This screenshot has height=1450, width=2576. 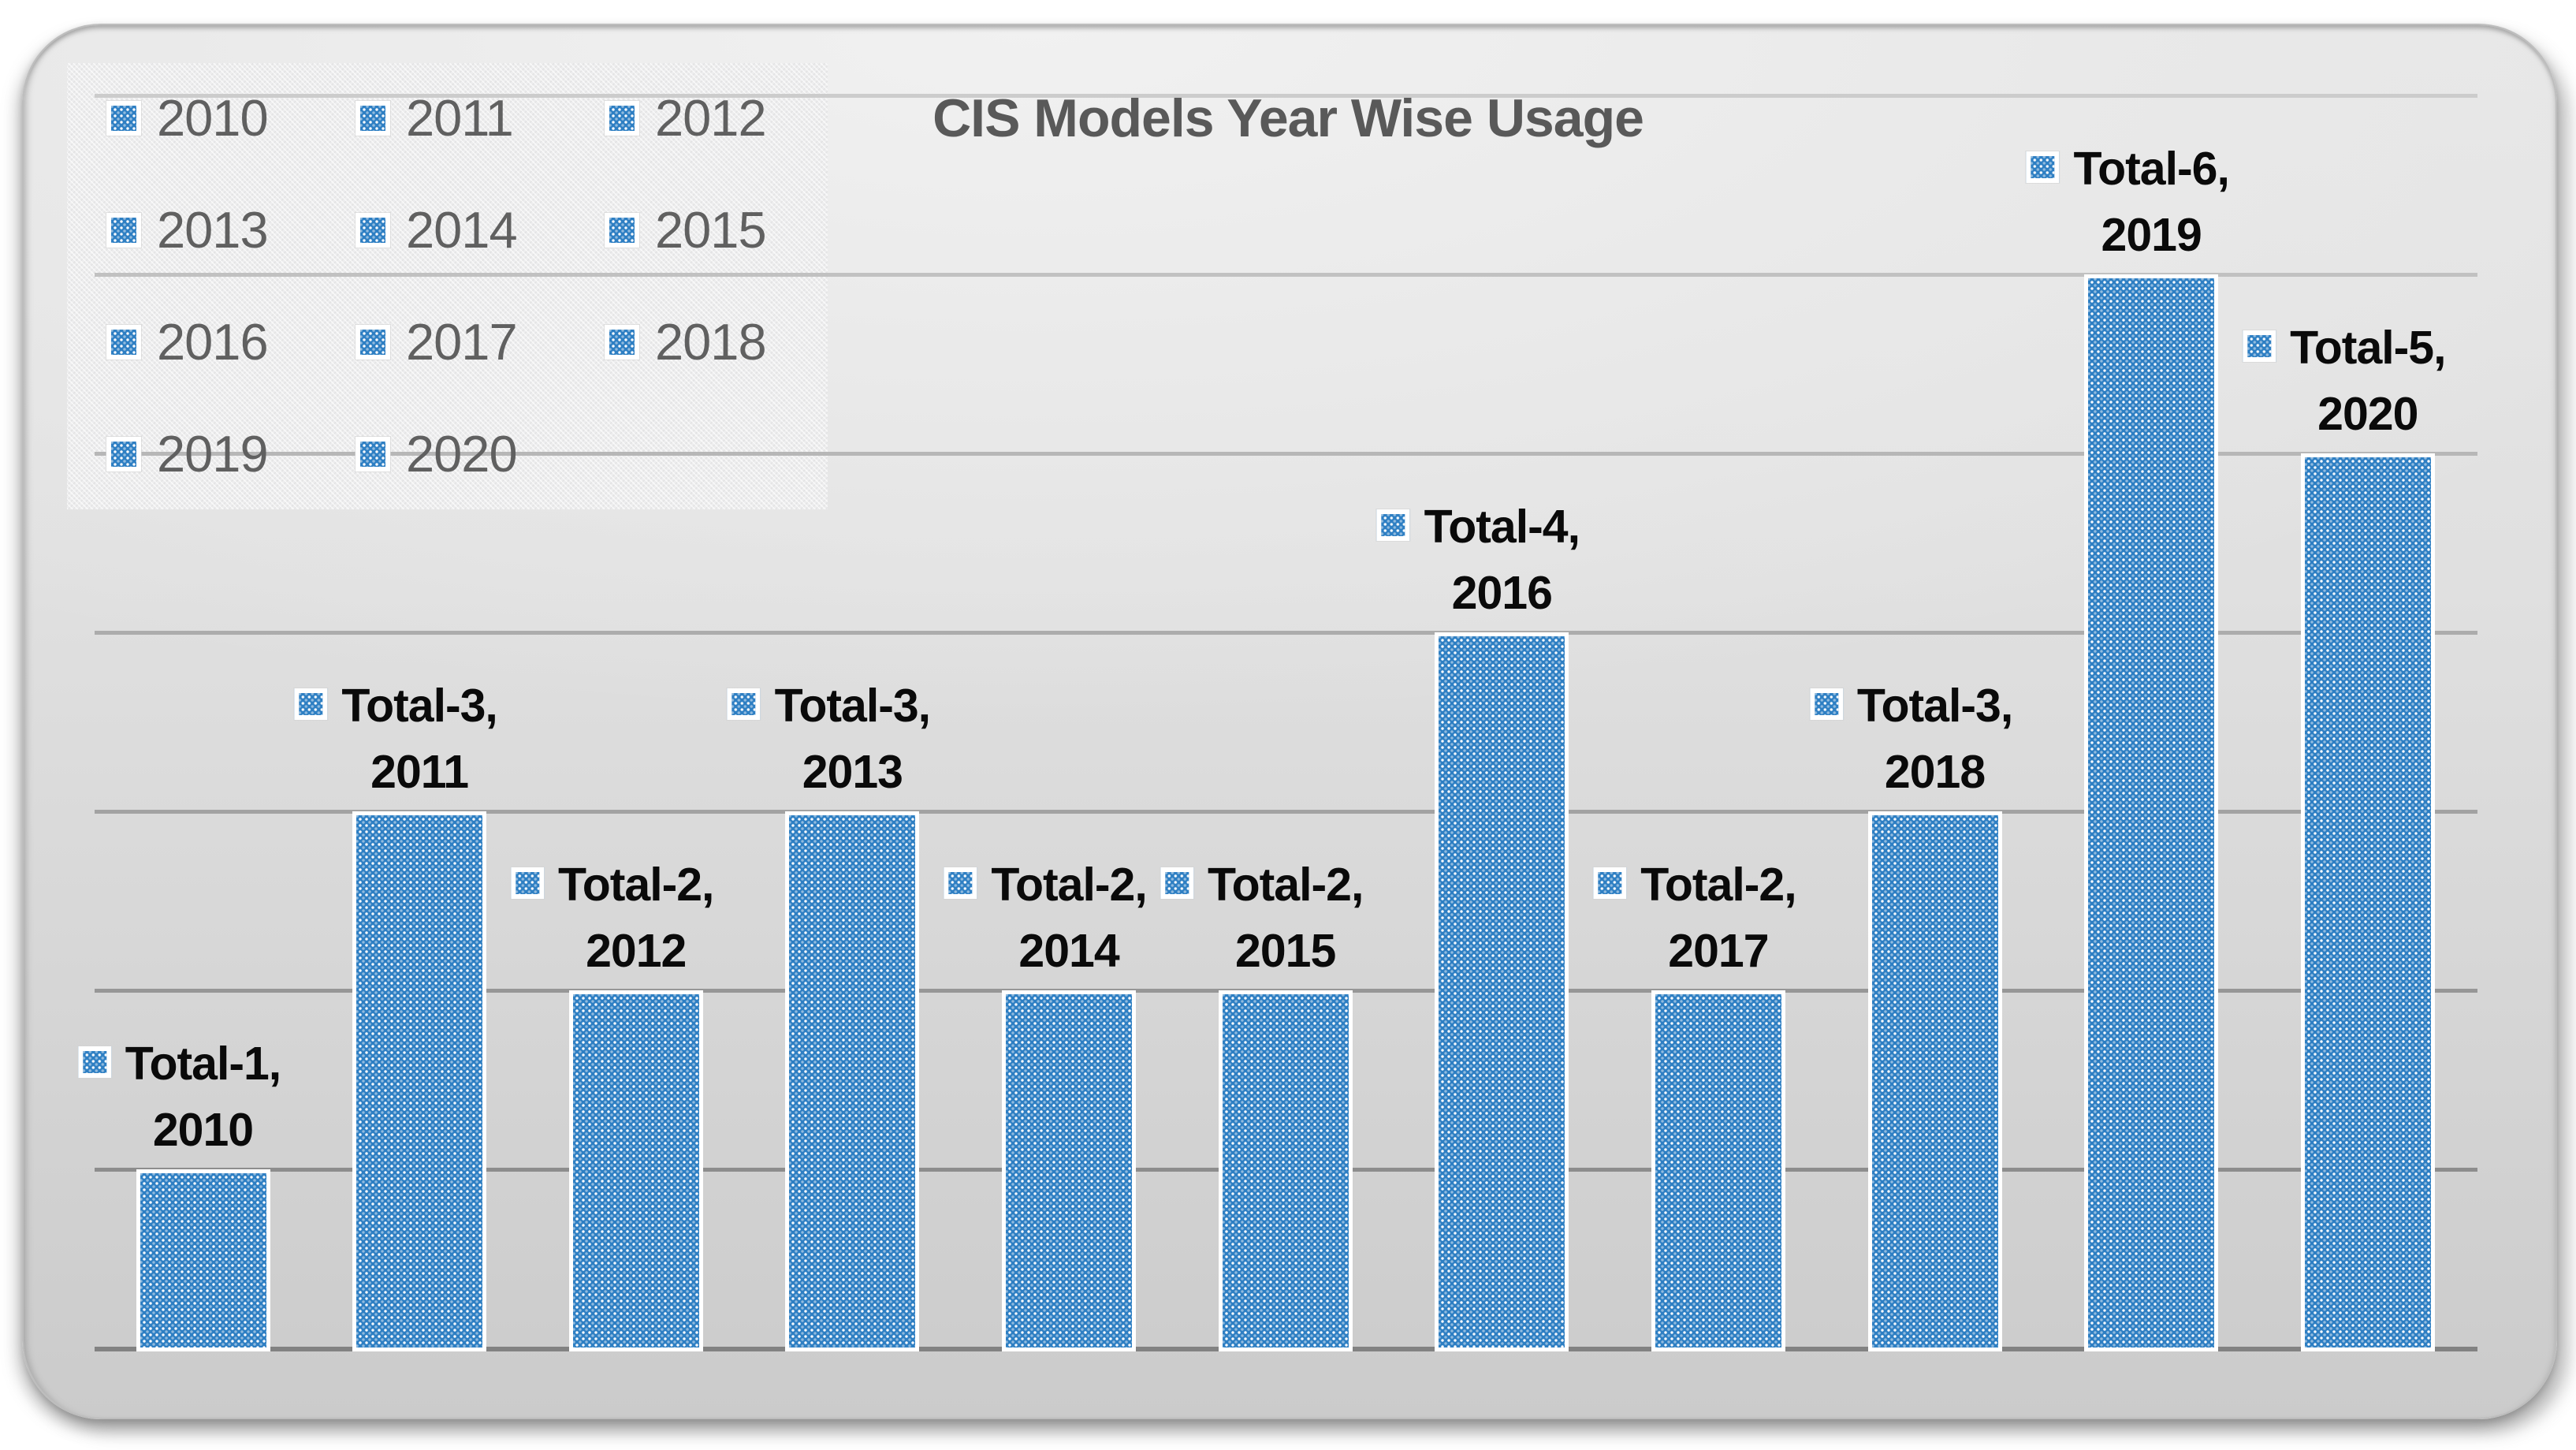 I want to click on data-label-2017: Total-2, 2017, so click(x=1695, y=918).